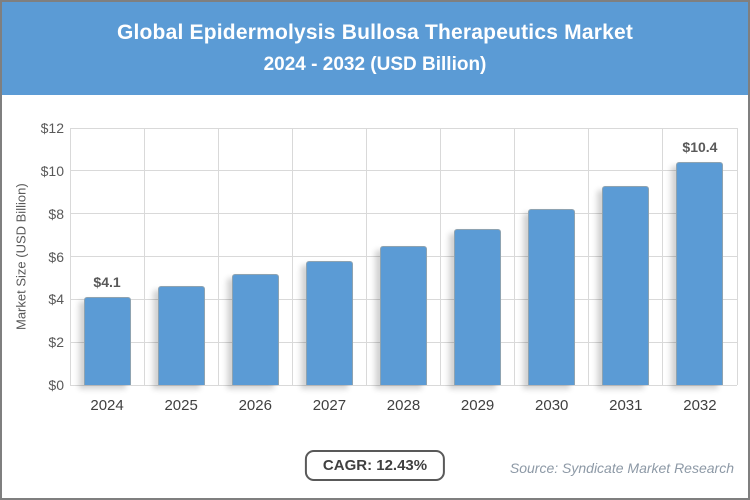 This screenshot has height=500, width=750. Describe the element at coordinates (700, 273) in the screenshot. I see `bar-2032` at that location.